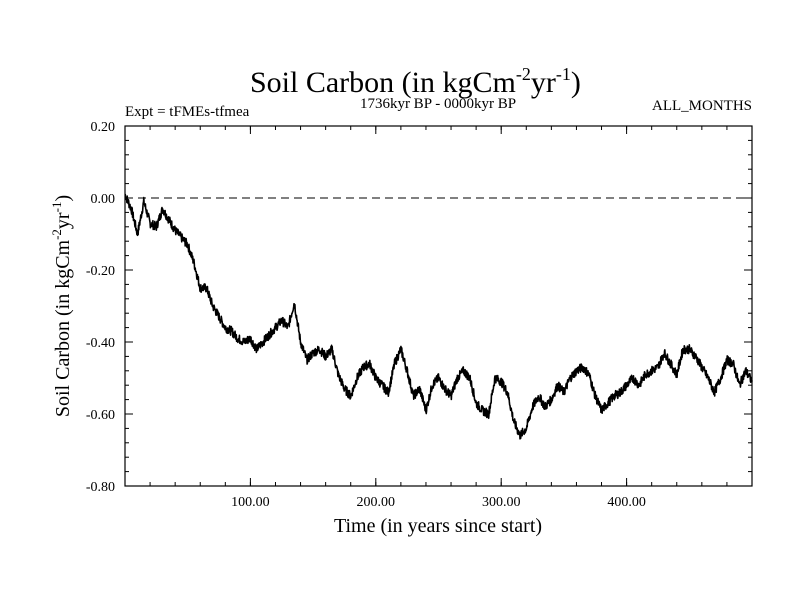  Describe the element at coordinates (438, 526) in the screenshot. I see `x-axis-label: Time (in years since start)` at that location.